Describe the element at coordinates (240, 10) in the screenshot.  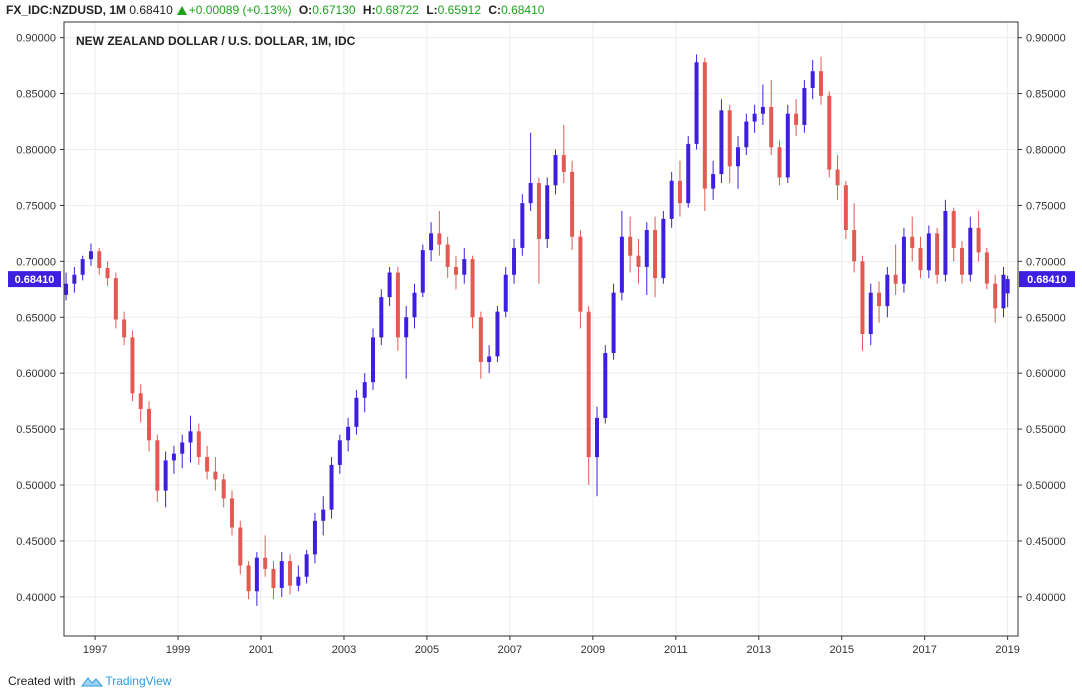
I see `change-value: +0.00089 (+0.13%)` at that location.